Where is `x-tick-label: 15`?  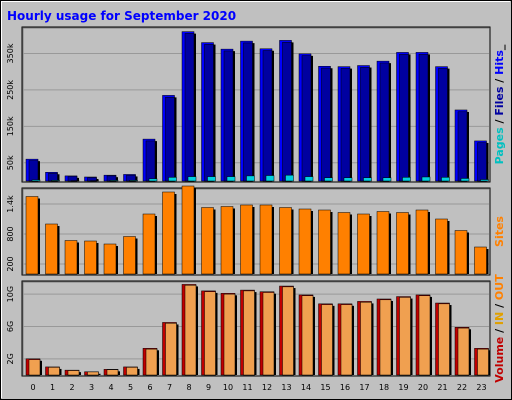
x-tick-label: 15 is located at coordinates (325, 387).